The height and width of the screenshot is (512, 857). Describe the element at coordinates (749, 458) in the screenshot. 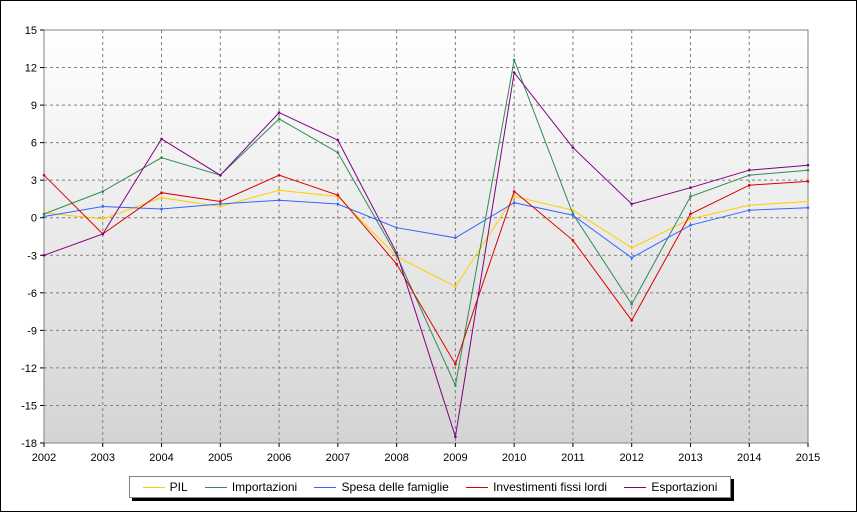

I see `x-tick-label: 2014` at that location.